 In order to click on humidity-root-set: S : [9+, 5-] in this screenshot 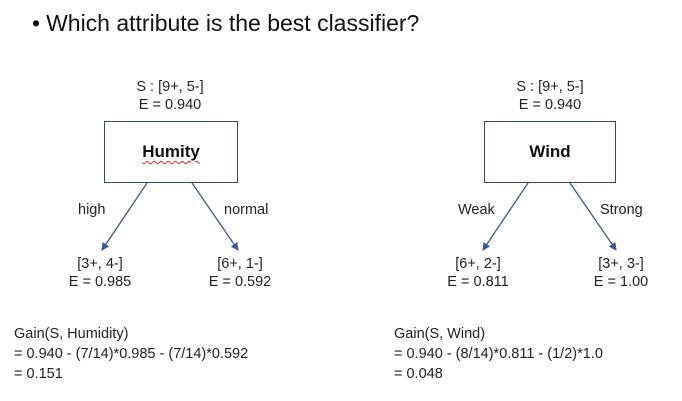, I will do `click(170, 87)`.